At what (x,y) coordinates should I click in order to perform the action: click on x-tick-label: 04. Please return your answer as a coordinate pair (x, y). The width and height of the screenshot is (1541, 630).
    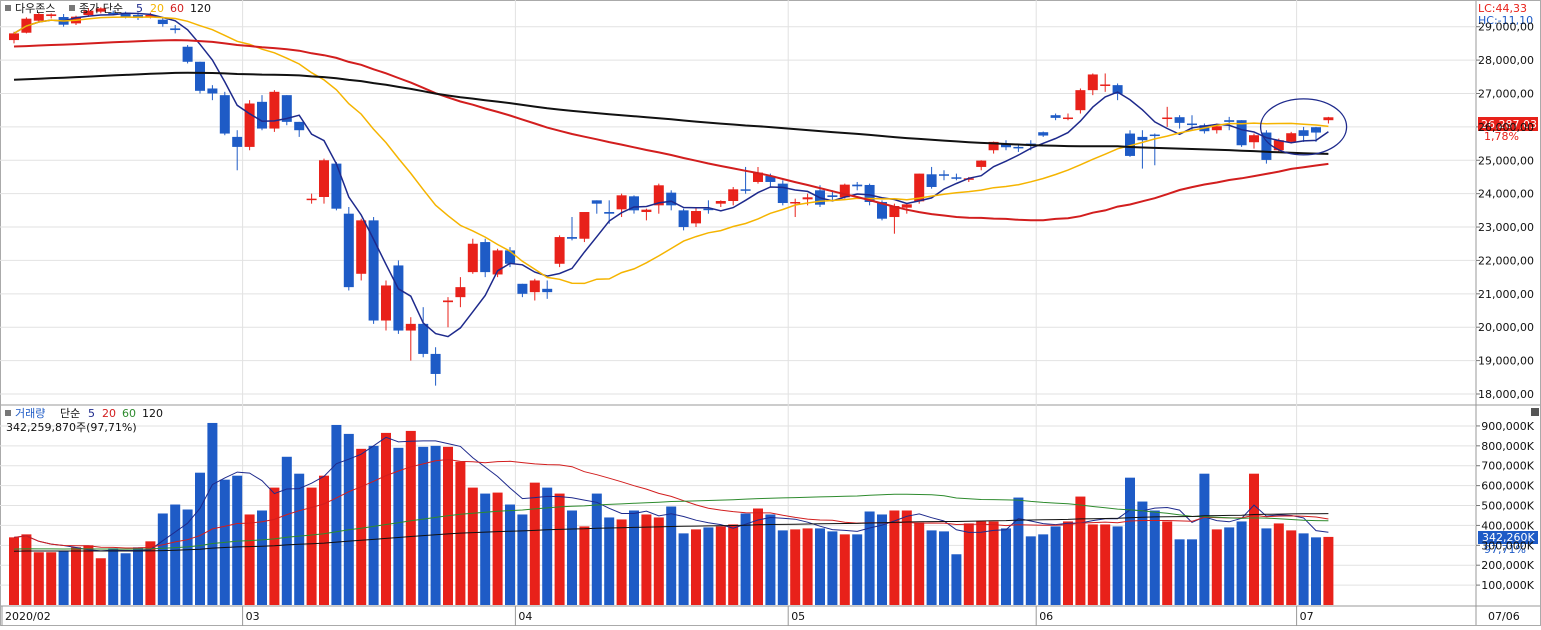
    Looking at the image, I should click on (525, 616).